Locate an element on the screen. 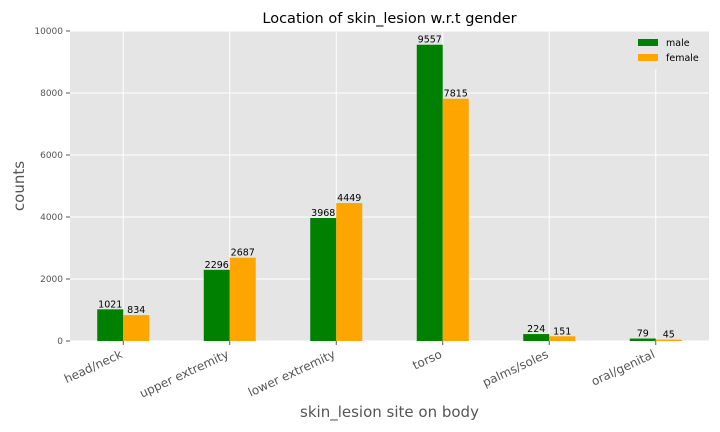  bar-value-label: 7815 is located at coordinates (456, 94).